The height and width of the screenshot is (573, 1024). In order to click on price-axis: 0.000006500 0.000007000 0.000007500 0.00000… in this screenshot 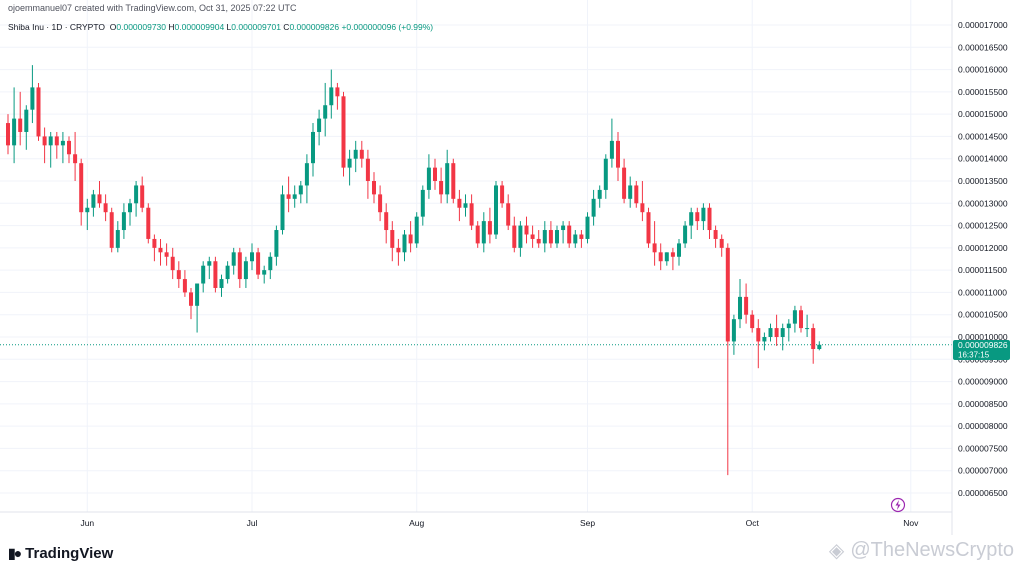, I will do `click(983, 259)`.